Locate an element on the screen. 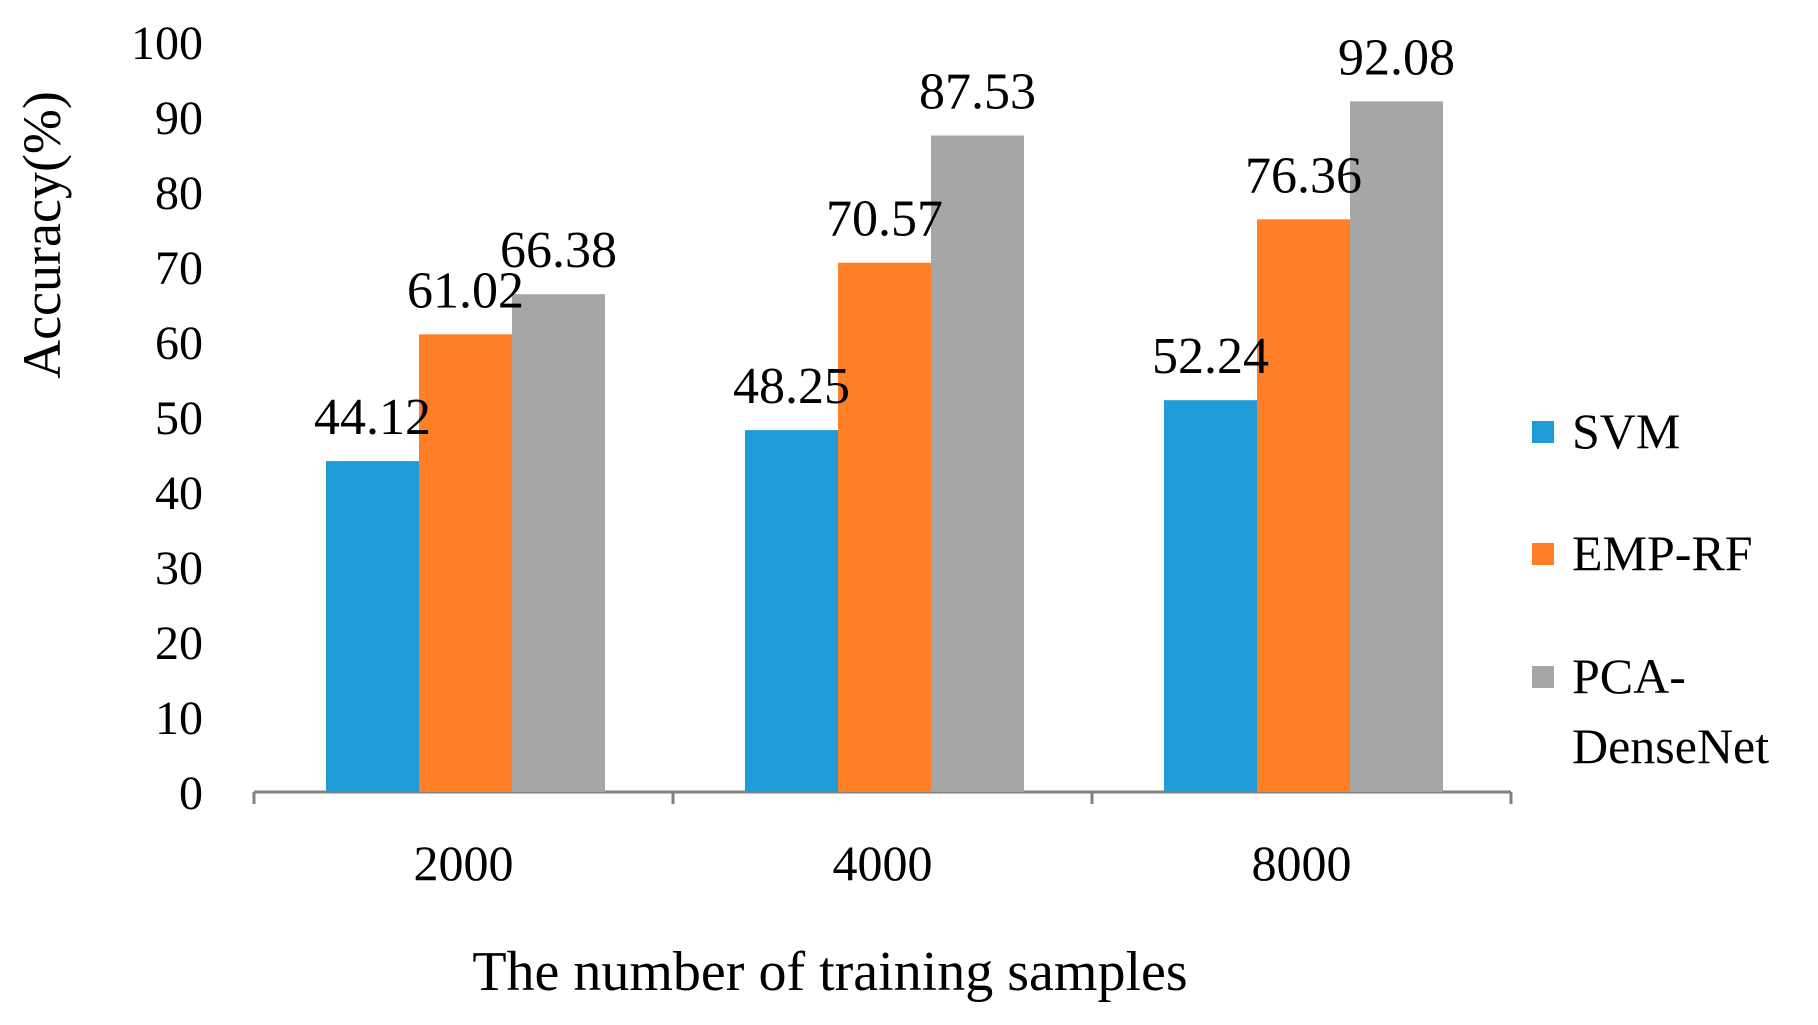 This screenshot has height=1025, width=1818. y-axis-tick-labels: 0 10 20 30 40 50 60 70 80 90 100 is located at coordinates (167, 418).